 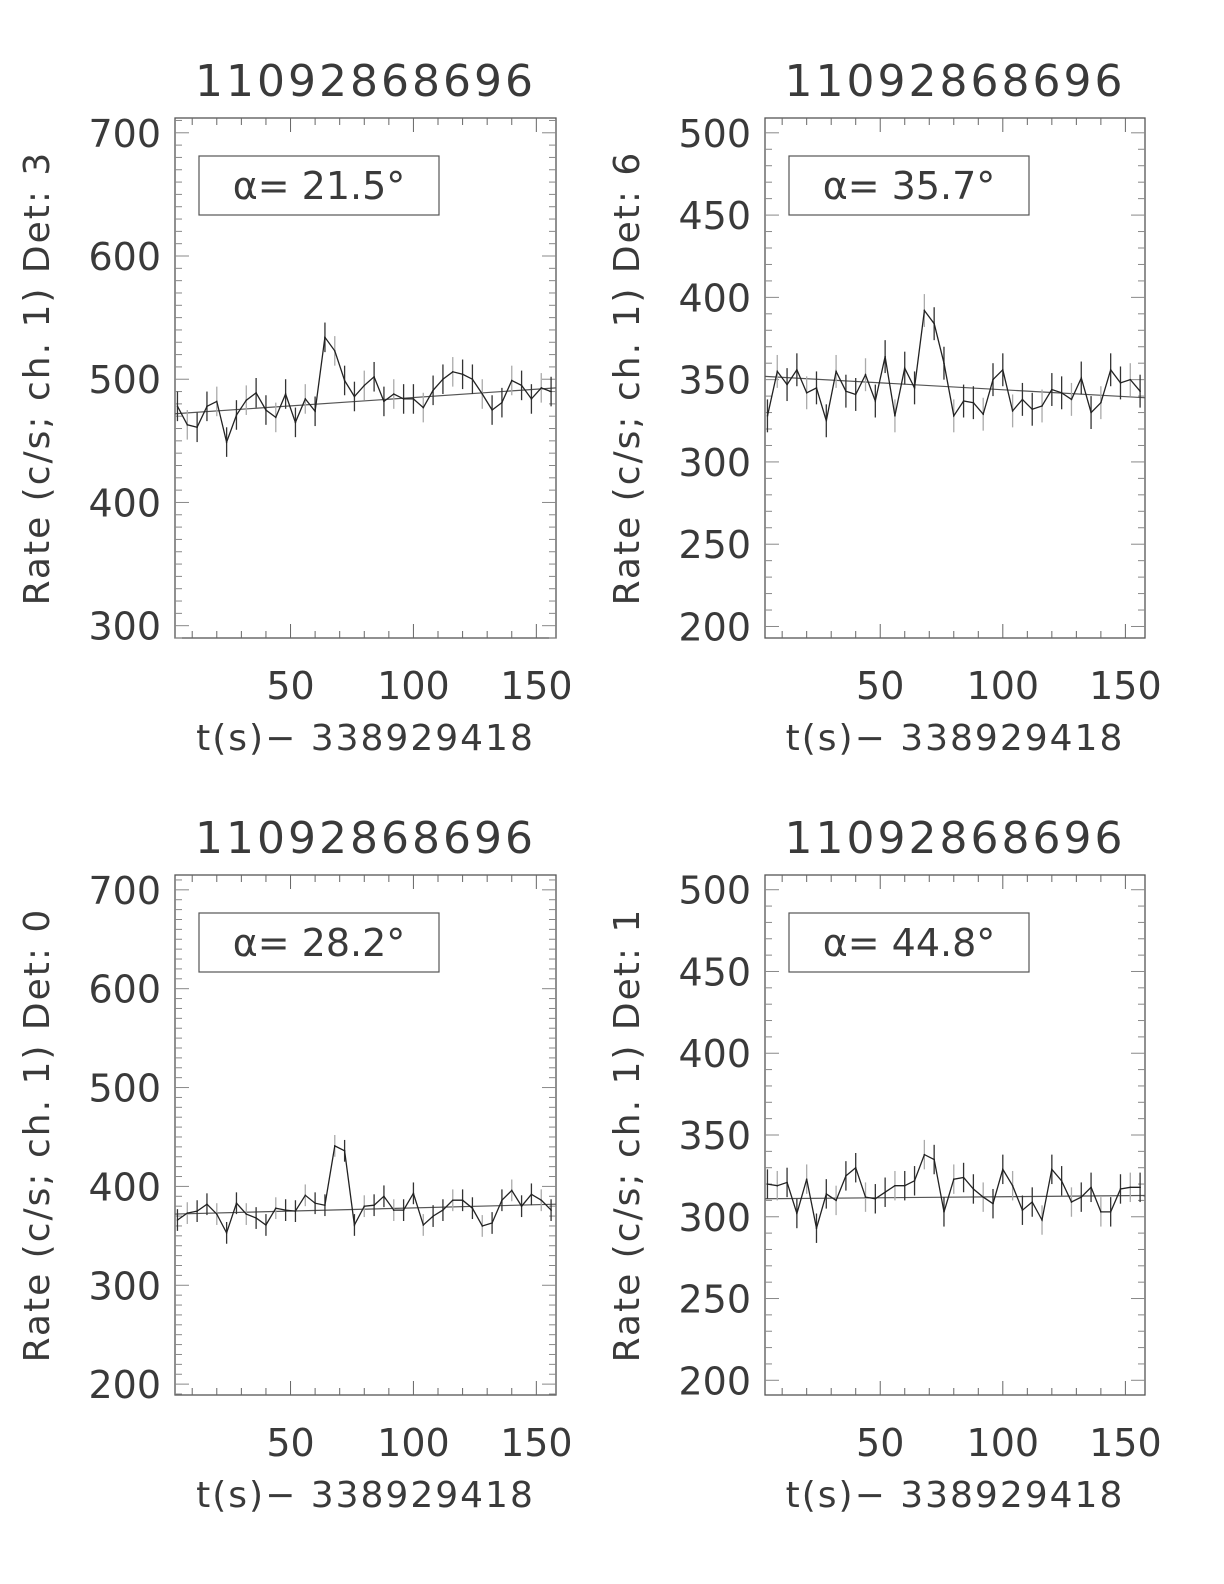 What do you see at coordinates (290, 686) in the screenshot?
I see `x-tick-label: 50` at bounding box center [290, 686].